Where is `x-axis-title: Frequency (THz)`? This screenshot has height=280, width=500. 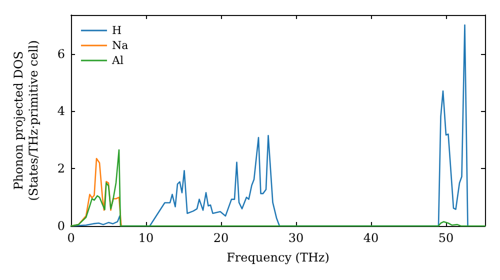
x-axis-title: Frequency (THz) is located at coordinates (278, 257).